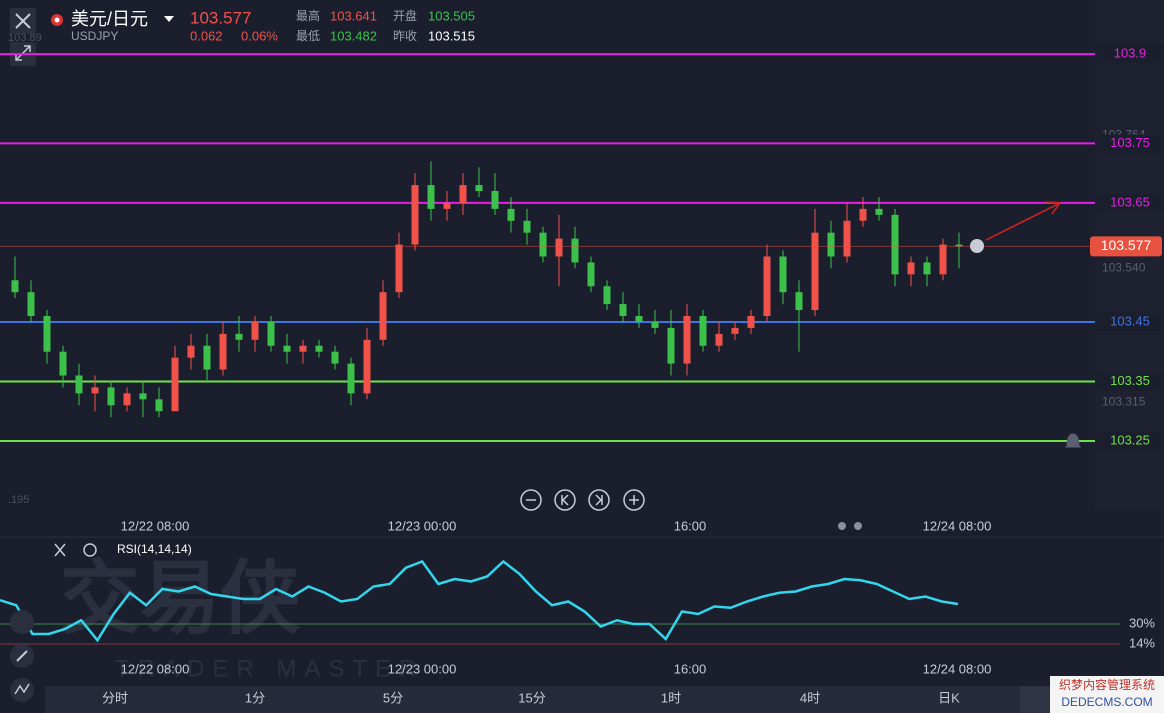  What do you see at coordinates (90, 550) in the screenshot?
I see `rsi-settings` at bounding box center [90, 550].